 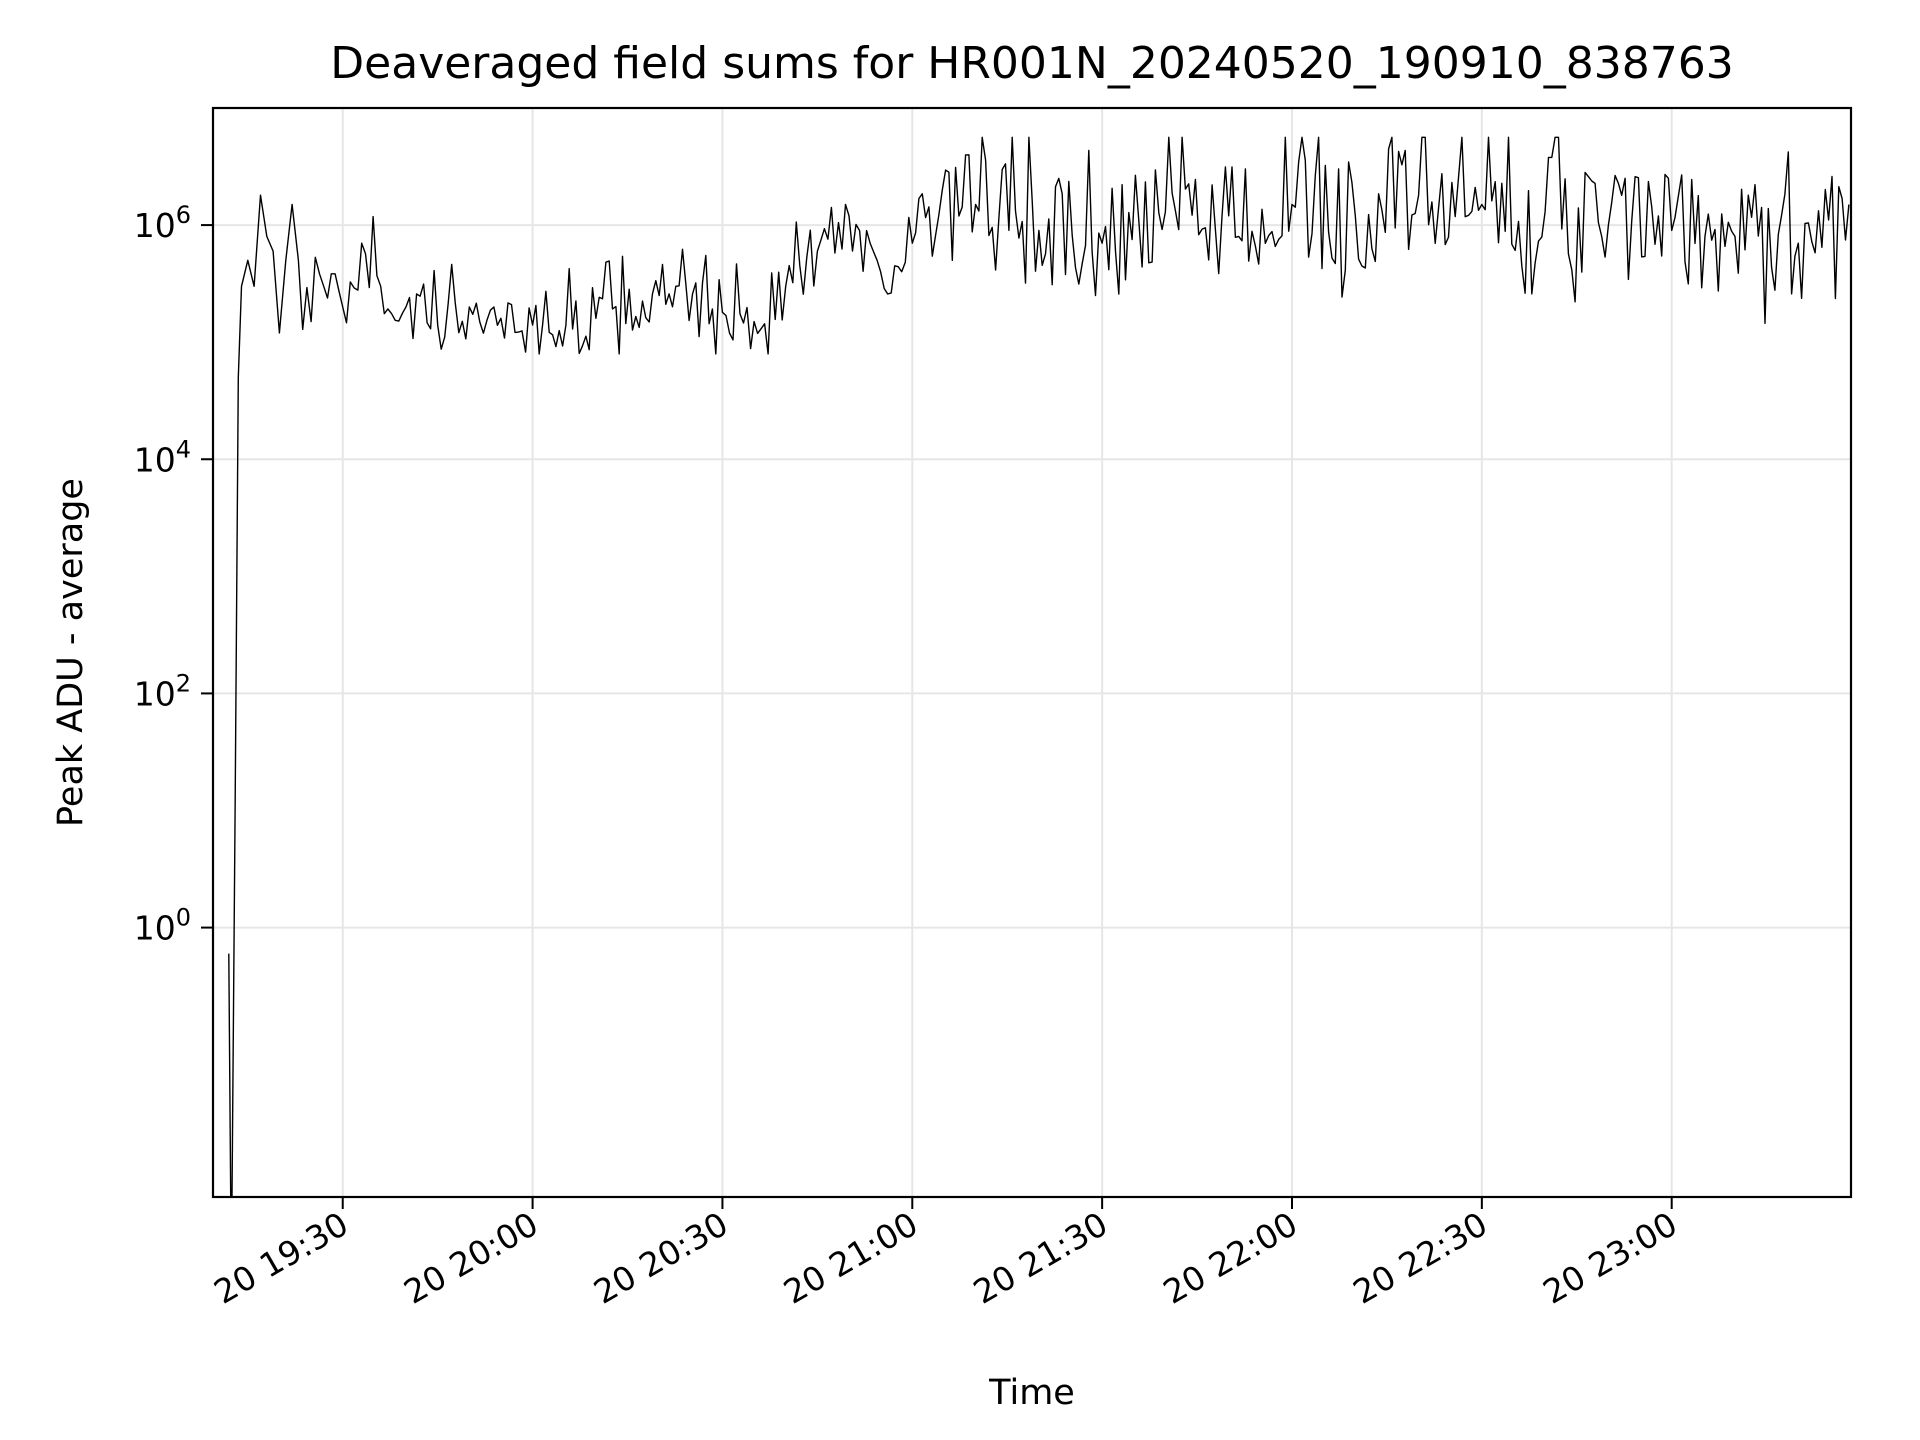 I want to click on y-tick-label: 10², so click(x=162, y=691).